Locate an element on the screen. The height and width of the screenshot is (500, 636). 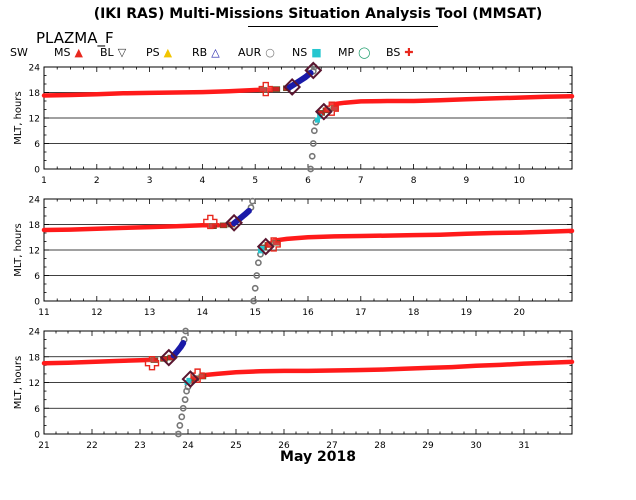
legend-label: NS is located at coordinates (300, 52).